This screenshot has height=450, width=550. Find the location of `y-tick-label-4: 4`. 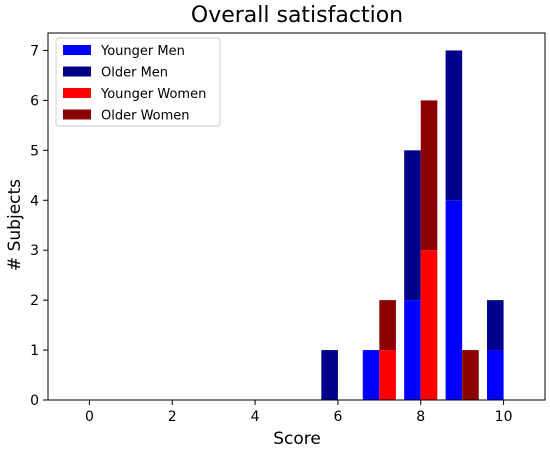

y-tick-label-4: 4 is located at coordinates (34, 201).